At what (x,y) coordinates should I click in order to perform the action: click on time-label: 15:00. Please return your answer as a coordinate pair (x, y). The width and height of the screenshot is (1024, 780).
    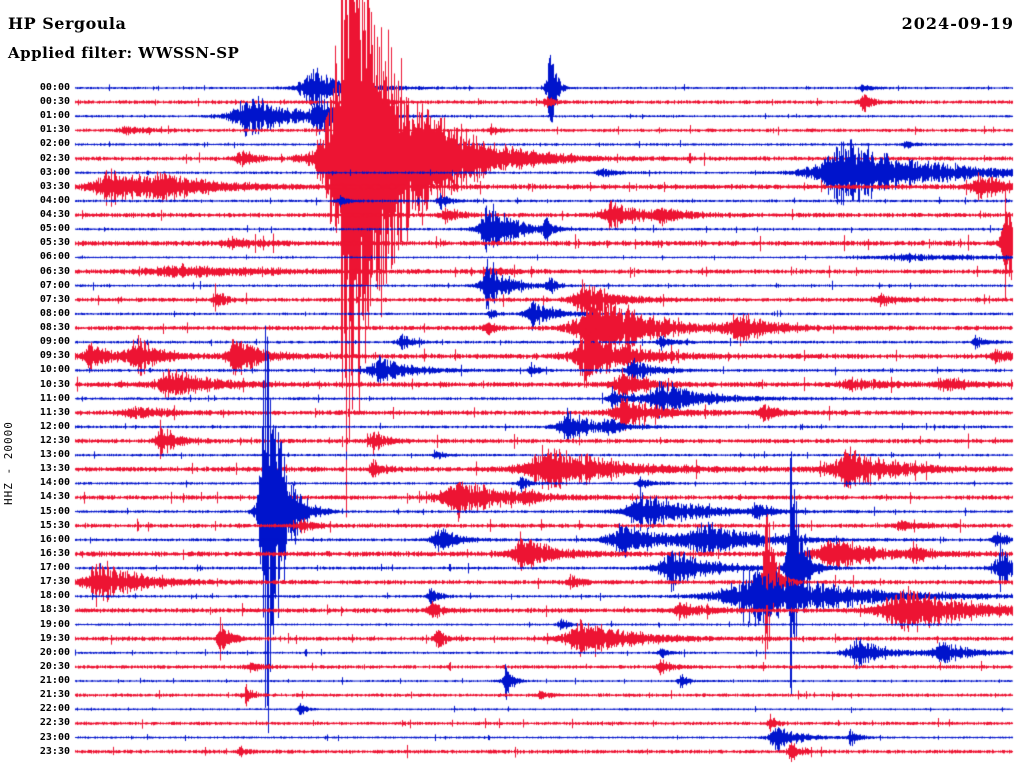
    Looking at the image, I should click on (54, 511).